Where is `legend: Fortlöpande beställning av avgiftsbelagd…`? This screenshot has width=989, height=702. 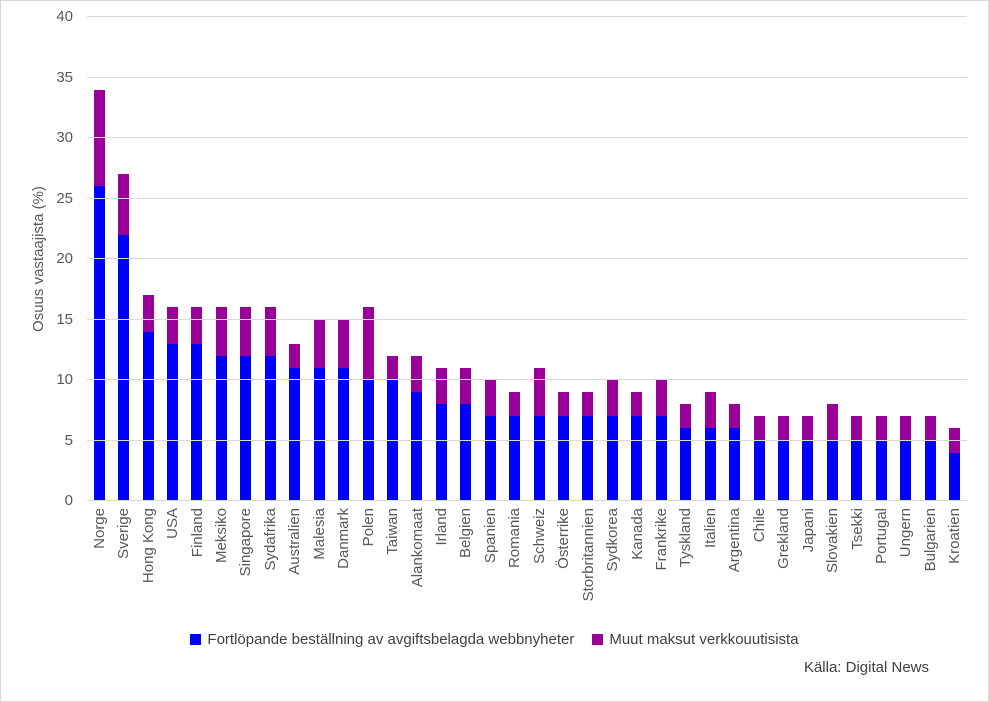 legend: Fortlöpande beställning av avgiftsbelagd… is located at coordinates (494, 639).